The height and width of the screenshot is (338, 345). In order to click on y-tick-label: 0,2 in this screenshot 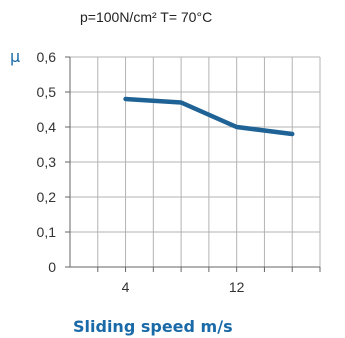, I will do `click(47, 197)`.